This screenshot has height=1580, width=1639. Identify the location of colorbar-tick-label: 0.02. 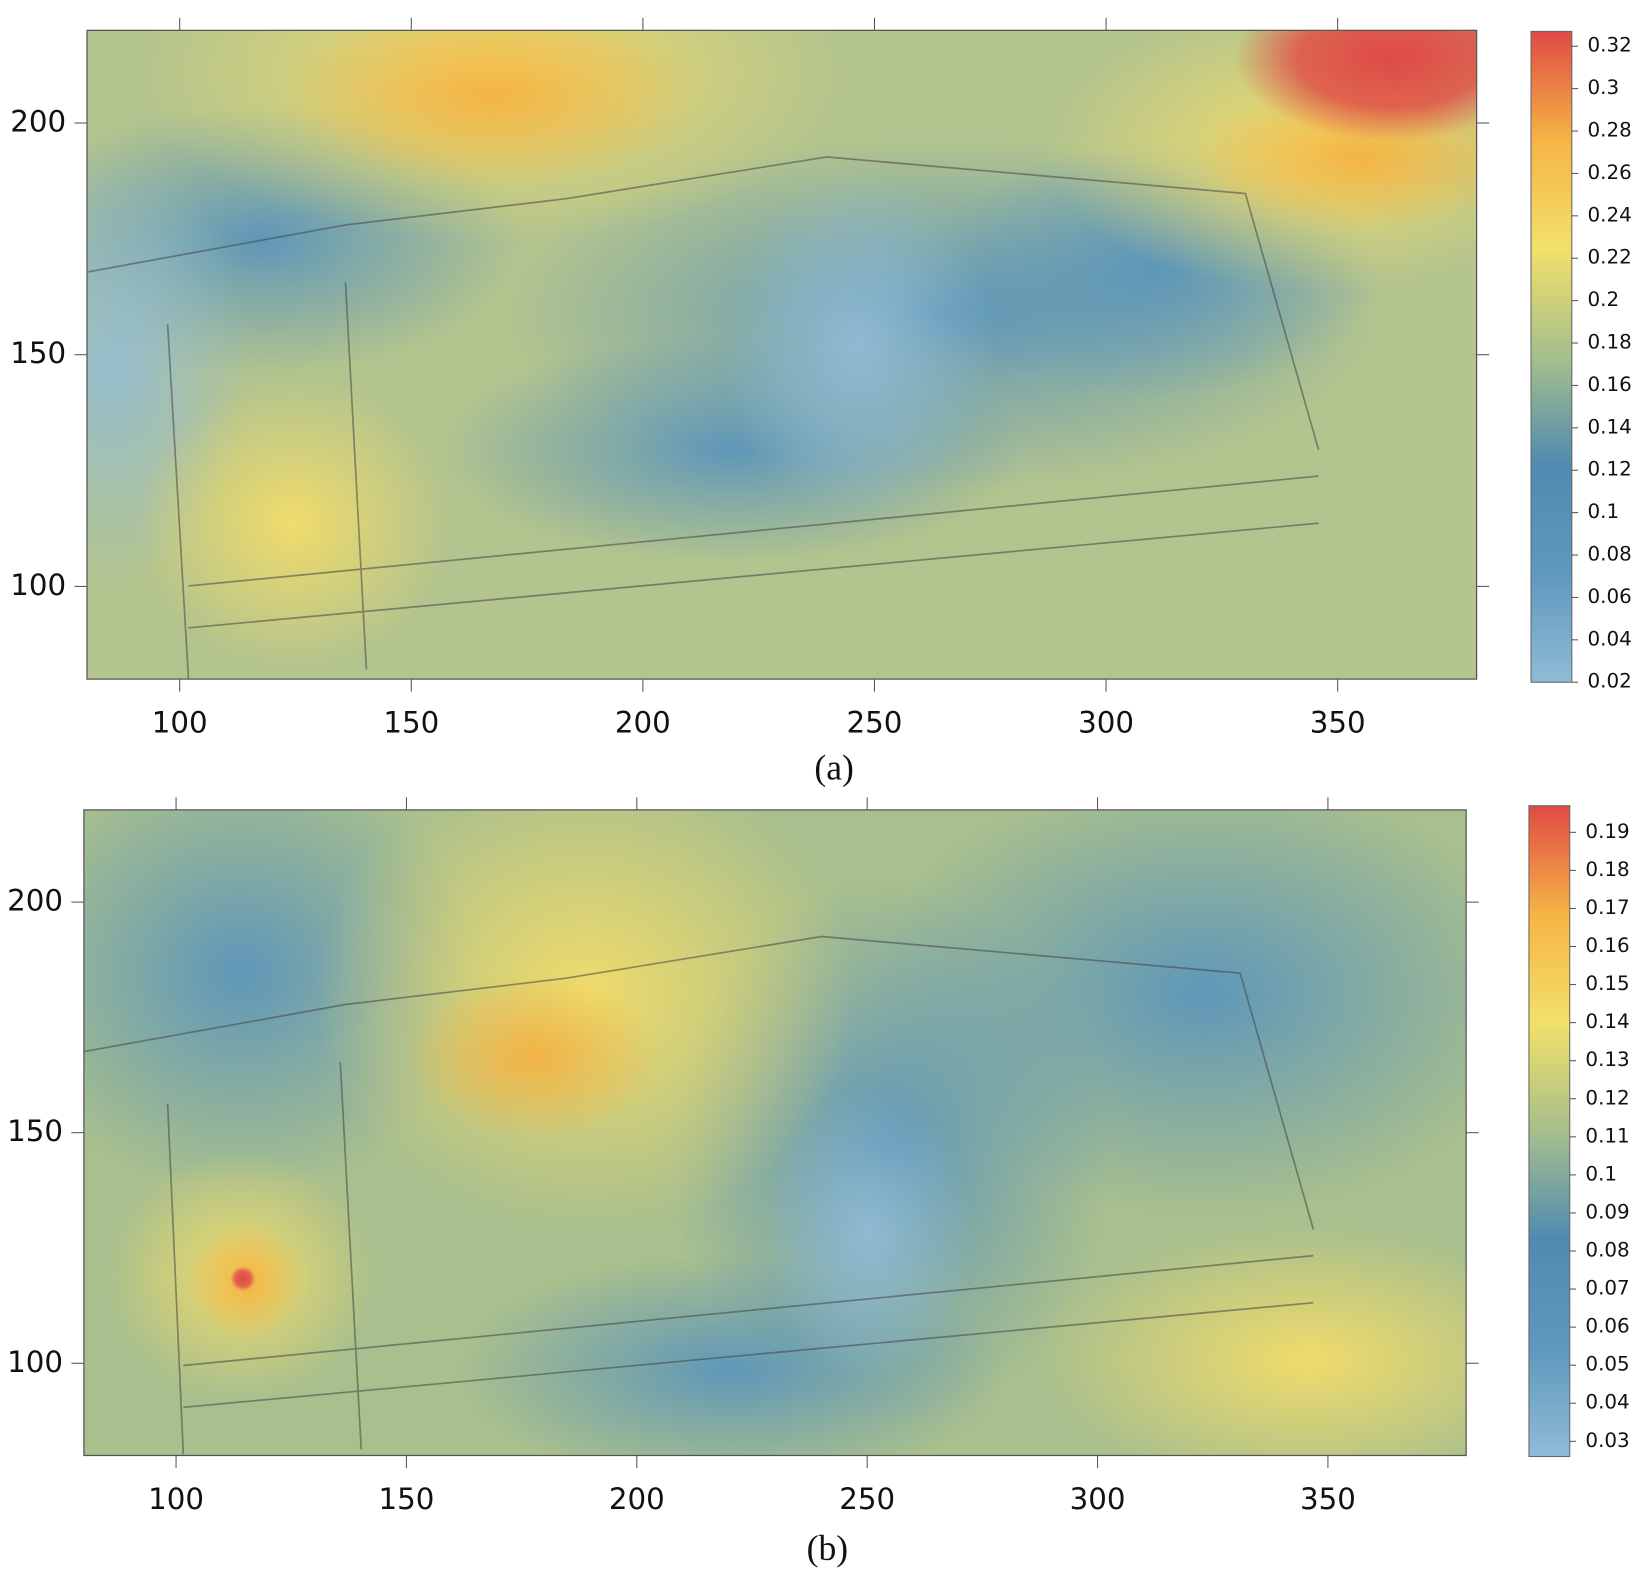
(1610, 681).